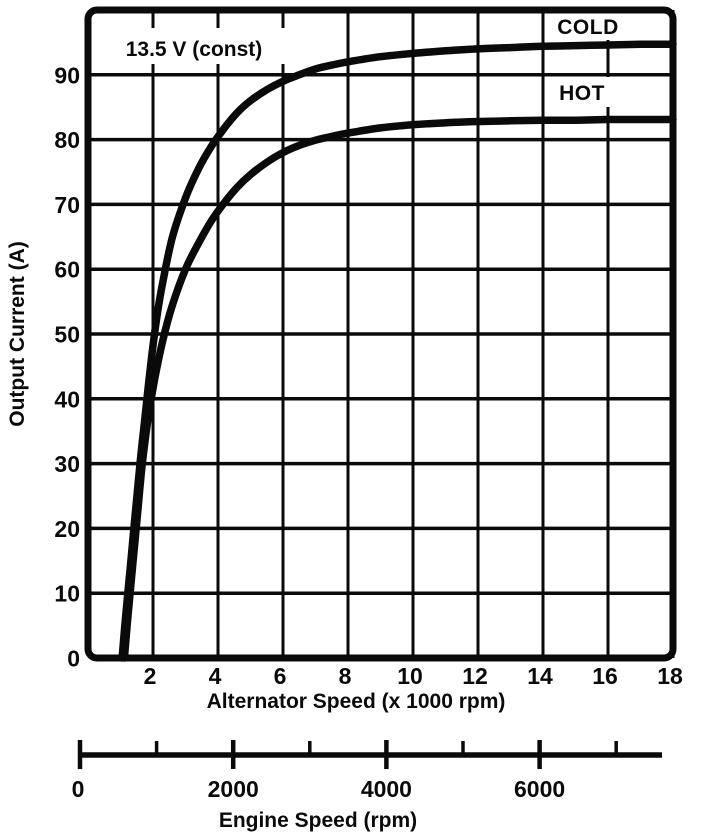 The image size is (704, 838). What do you see at coordinates (540, 676) in the screenshot?
I see `x-tick-label: 14` at bounding box center [540, 676].